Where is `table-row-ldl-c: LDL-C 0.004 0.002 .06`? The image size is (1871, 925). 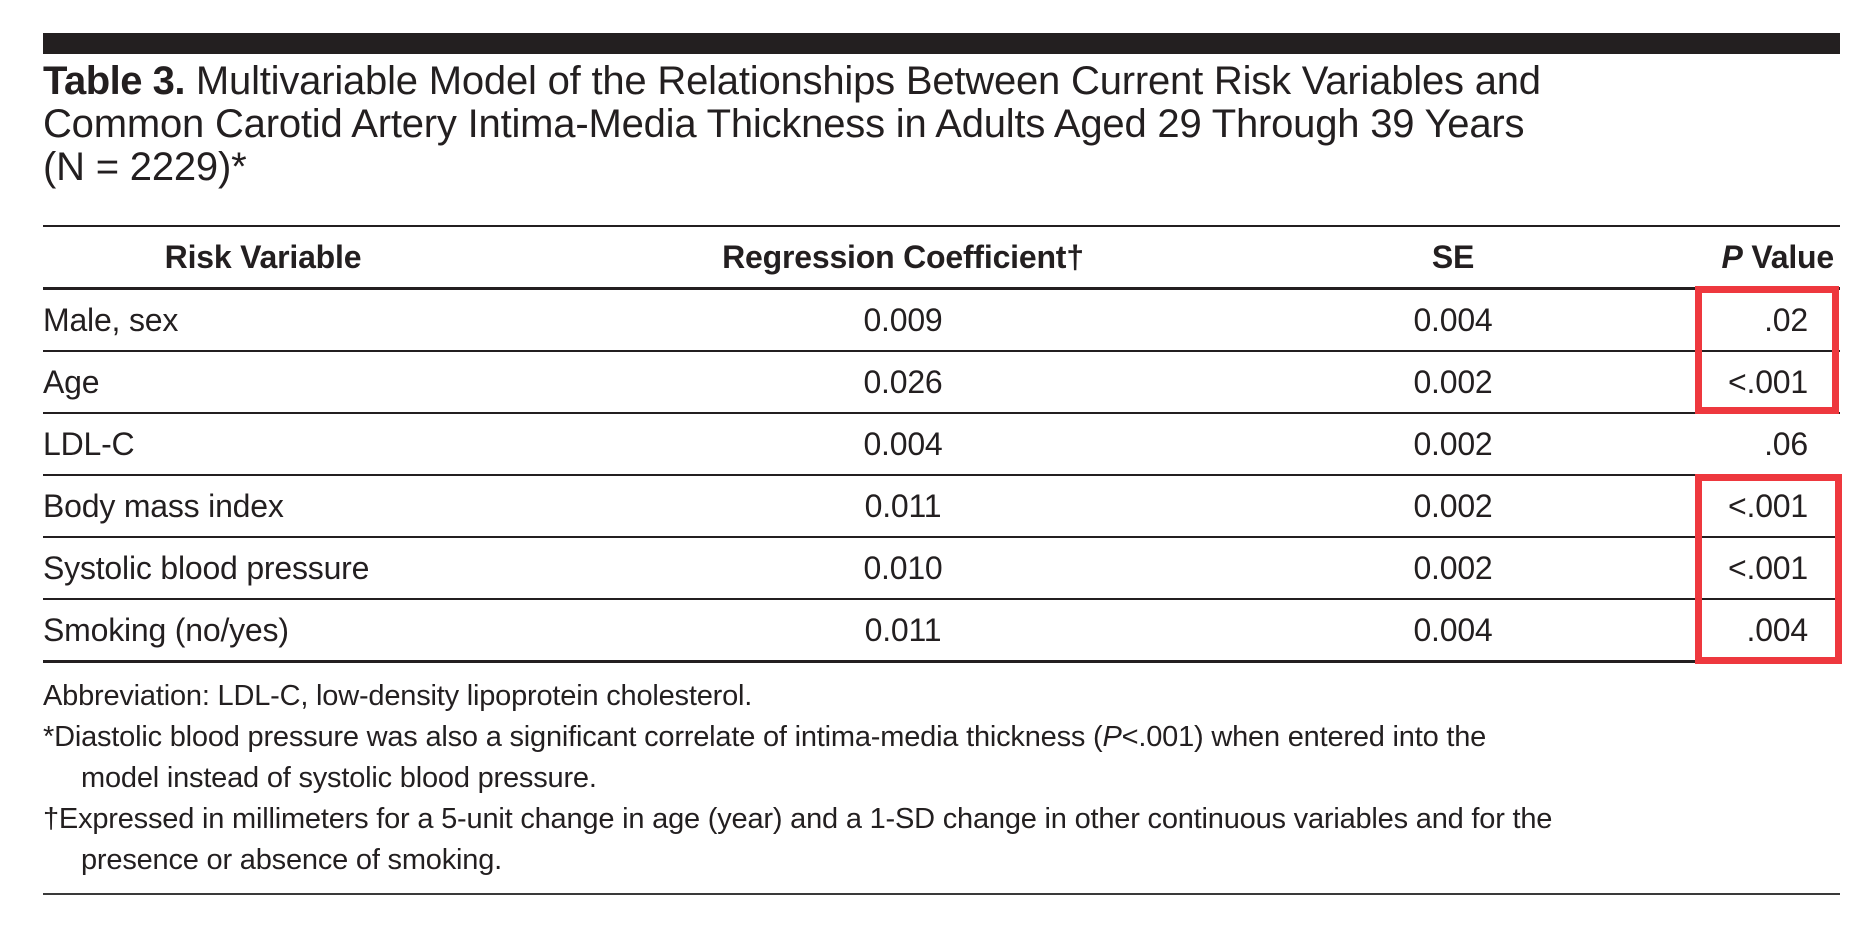 table-row-ldl-c: LDL-C 0.004 0.002 .06 is located at coordinates (941, 445).